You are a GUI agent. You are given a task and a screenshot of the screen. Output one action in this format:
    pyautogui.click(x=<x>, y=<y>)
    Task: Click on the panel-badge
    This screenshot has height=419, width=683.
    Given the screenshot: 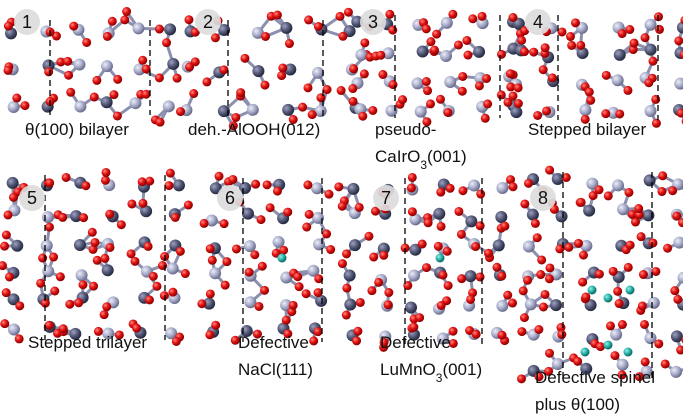 What is the action you would take?
    pyautogui.click(x=543, y=198)
    